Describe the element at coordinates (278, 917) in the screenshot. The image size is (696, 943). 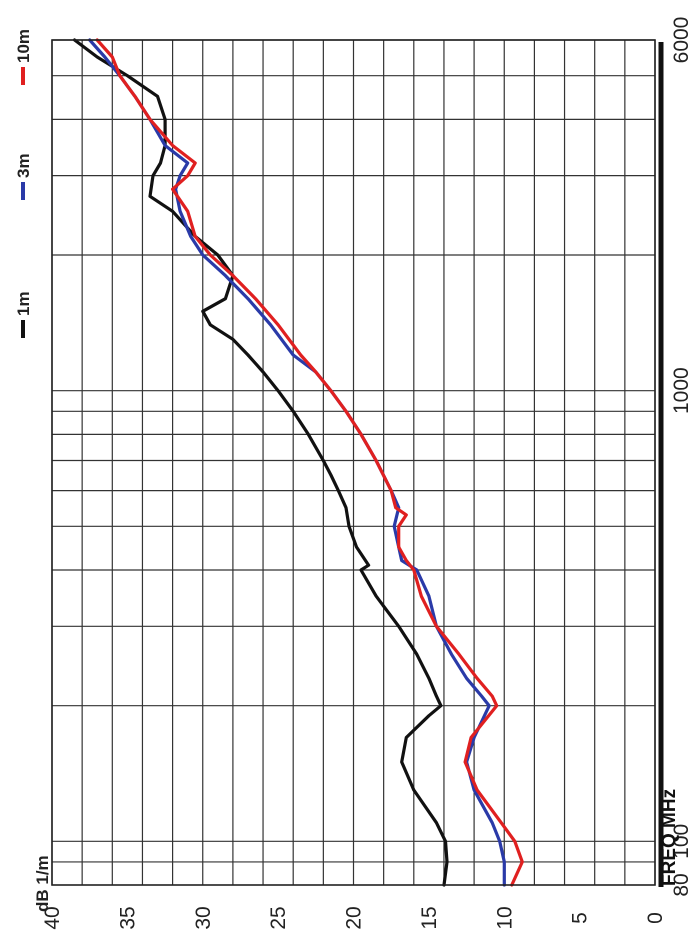
I see `y-tick-label: 25` at that location.